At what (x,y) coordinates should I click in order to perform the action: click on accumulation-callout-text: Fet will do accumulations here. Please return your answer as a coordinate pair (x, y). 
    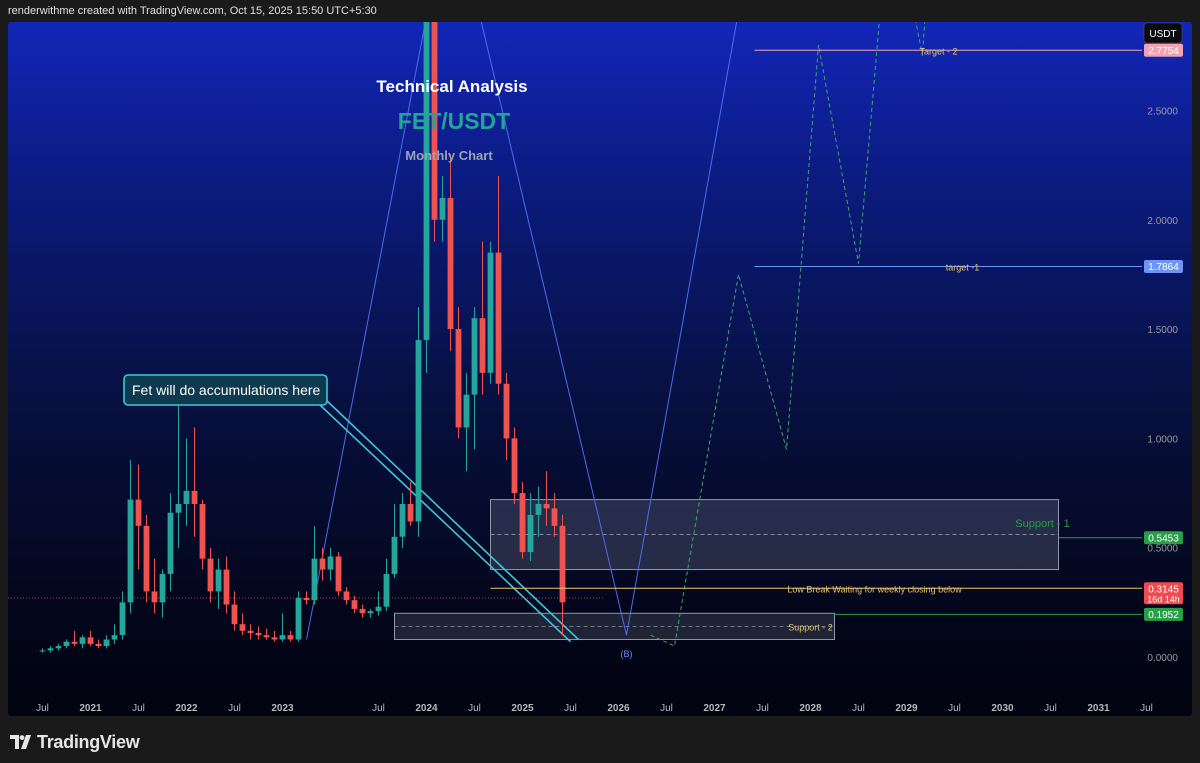
    Looking at the image, I should click on (226, 390).